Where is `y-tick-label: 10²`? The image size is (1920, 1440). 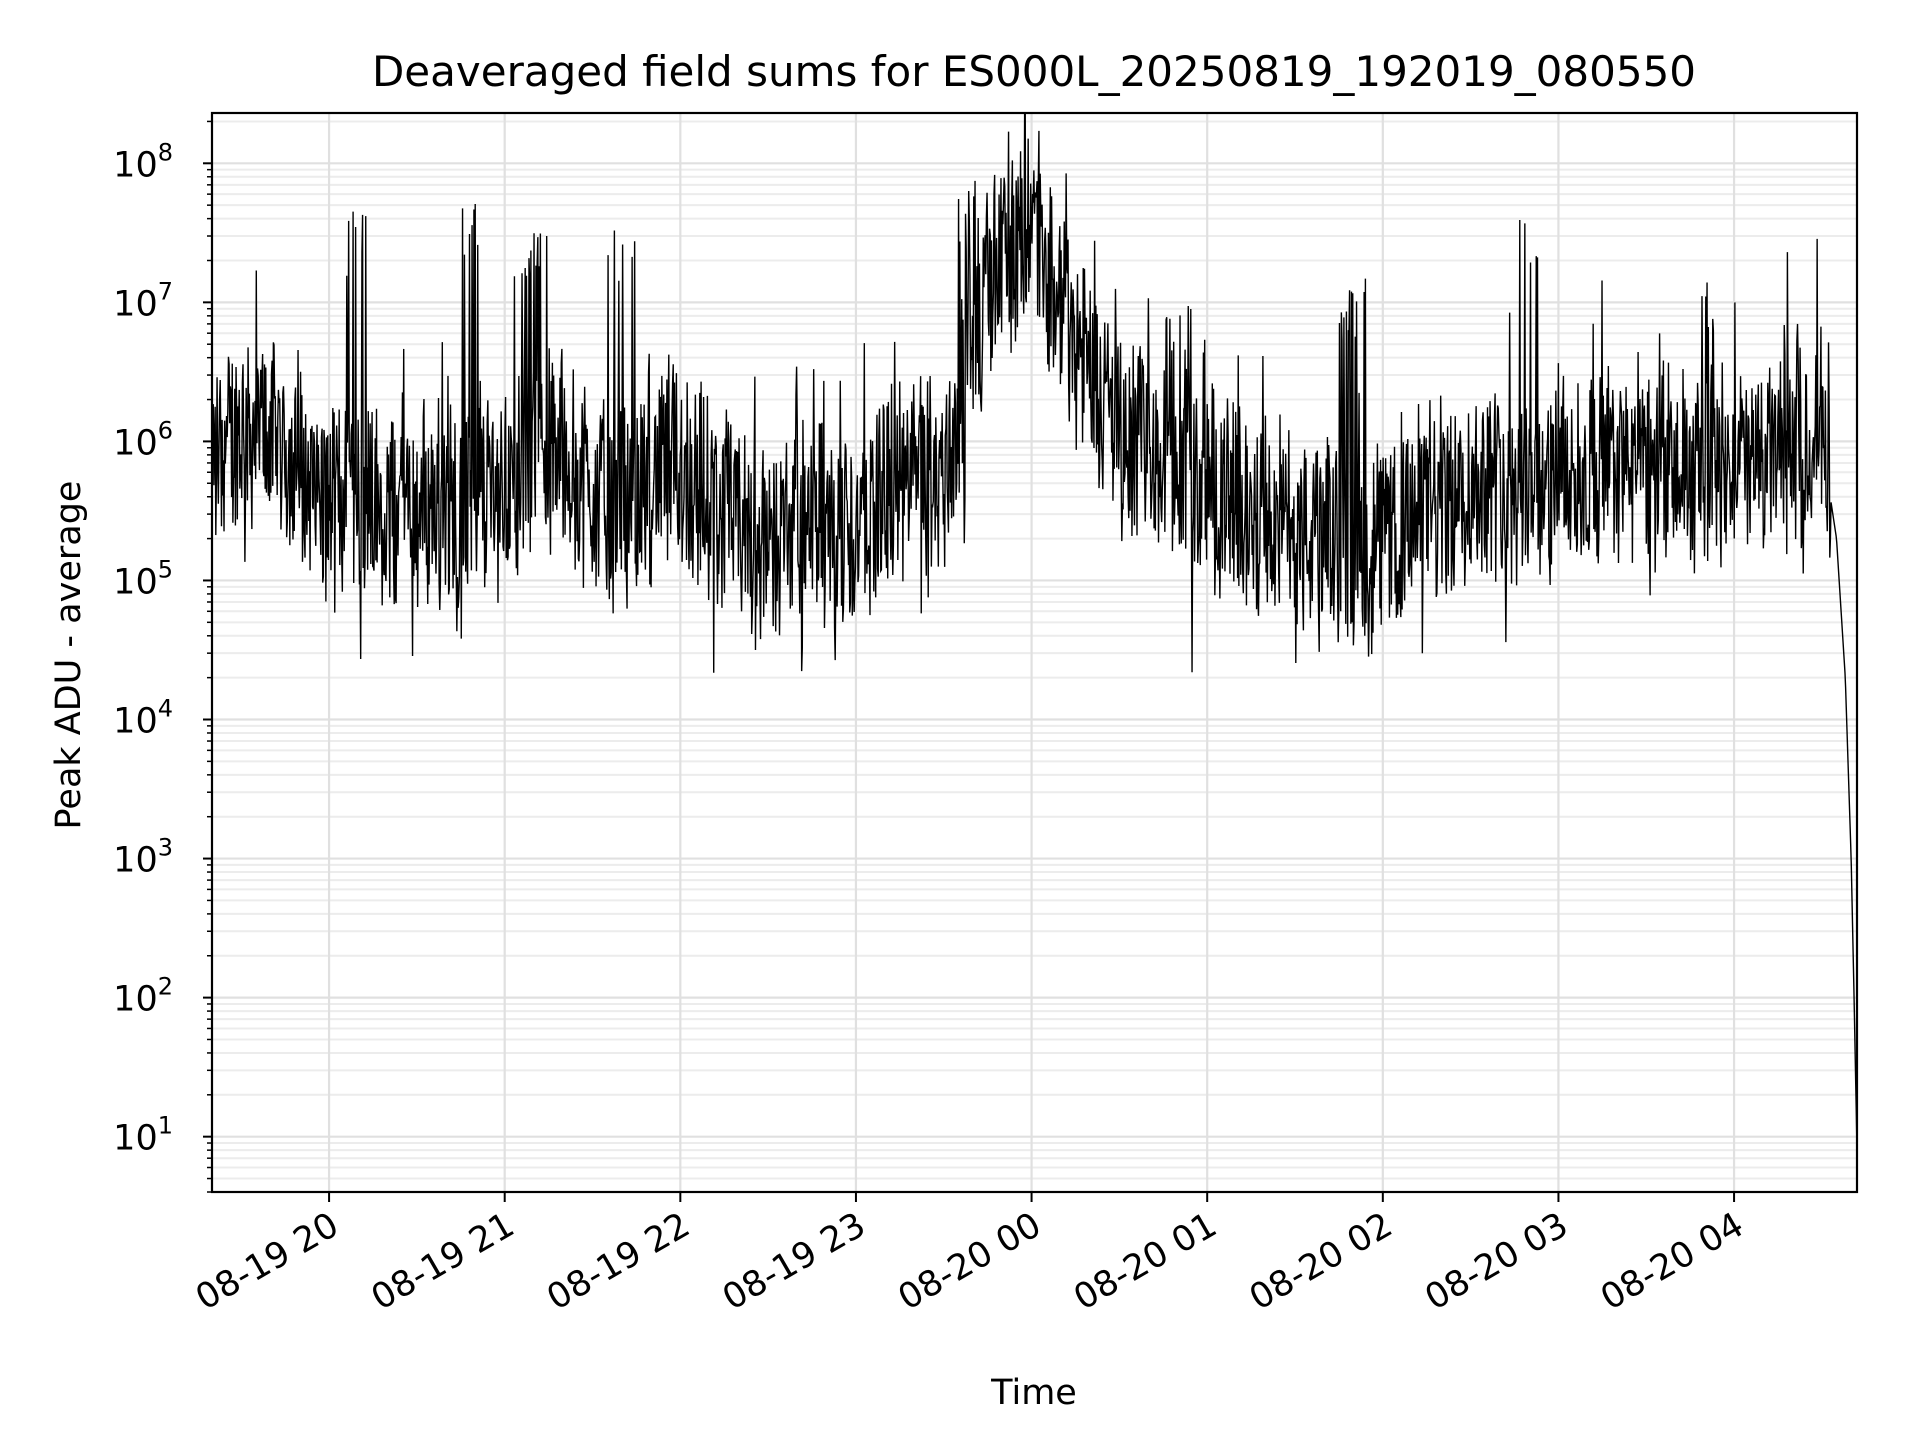 y-tick-label: 10² is located at coordinates (143, 996).